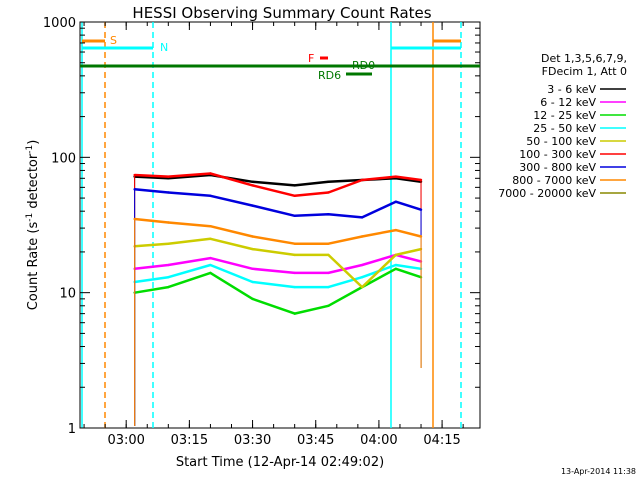  I want to click on x-tick-label: 04:00, so click(378, 440).